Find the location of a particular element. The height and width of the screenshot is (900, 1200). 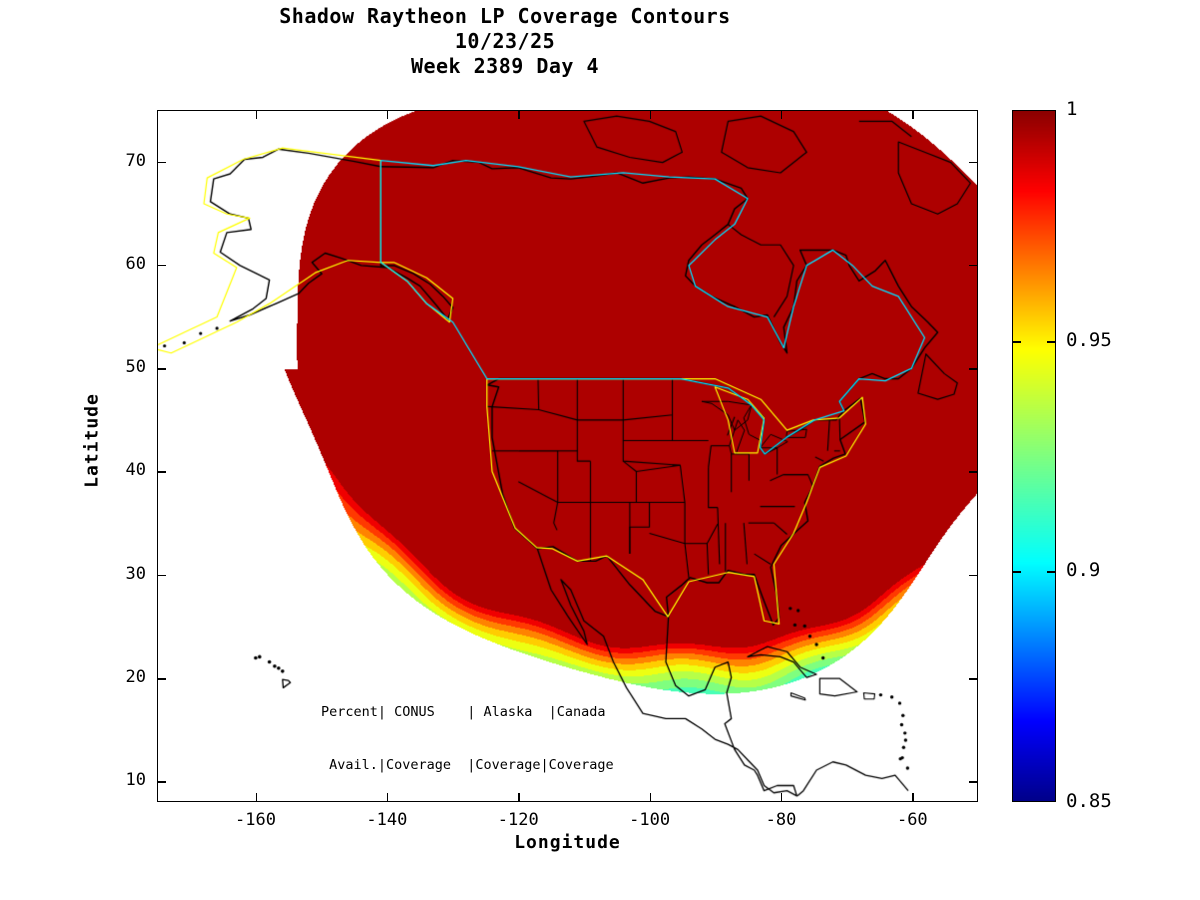

colorbar-gradient is located at coordinates (1034, 456).